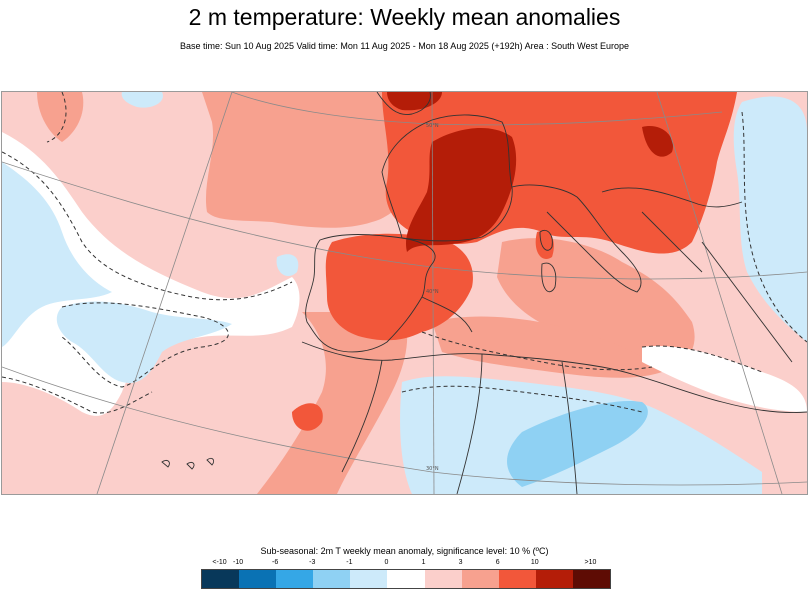 The image size is (809, 602). What do you see at coordinates (386, 562) in the screenshot?
I see `legend-tick-label: 0` at bounding box center [386, 562].